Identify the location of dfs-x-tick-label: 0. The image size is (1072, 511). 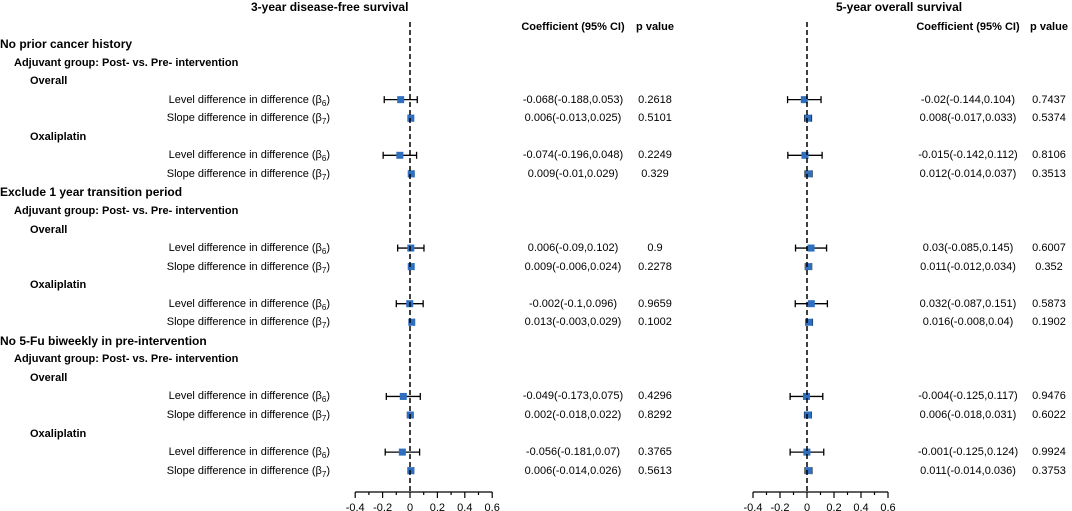
(410, 506).